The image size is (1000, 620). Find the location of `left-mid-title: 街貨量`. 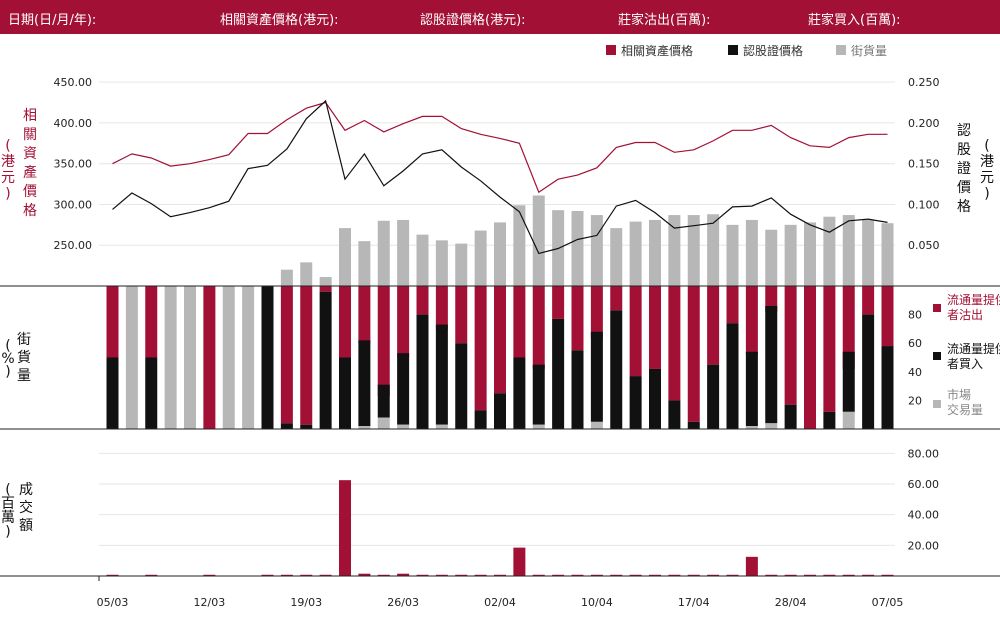

left-mid-title: 街貨量 is located at coordinates (24, 358).